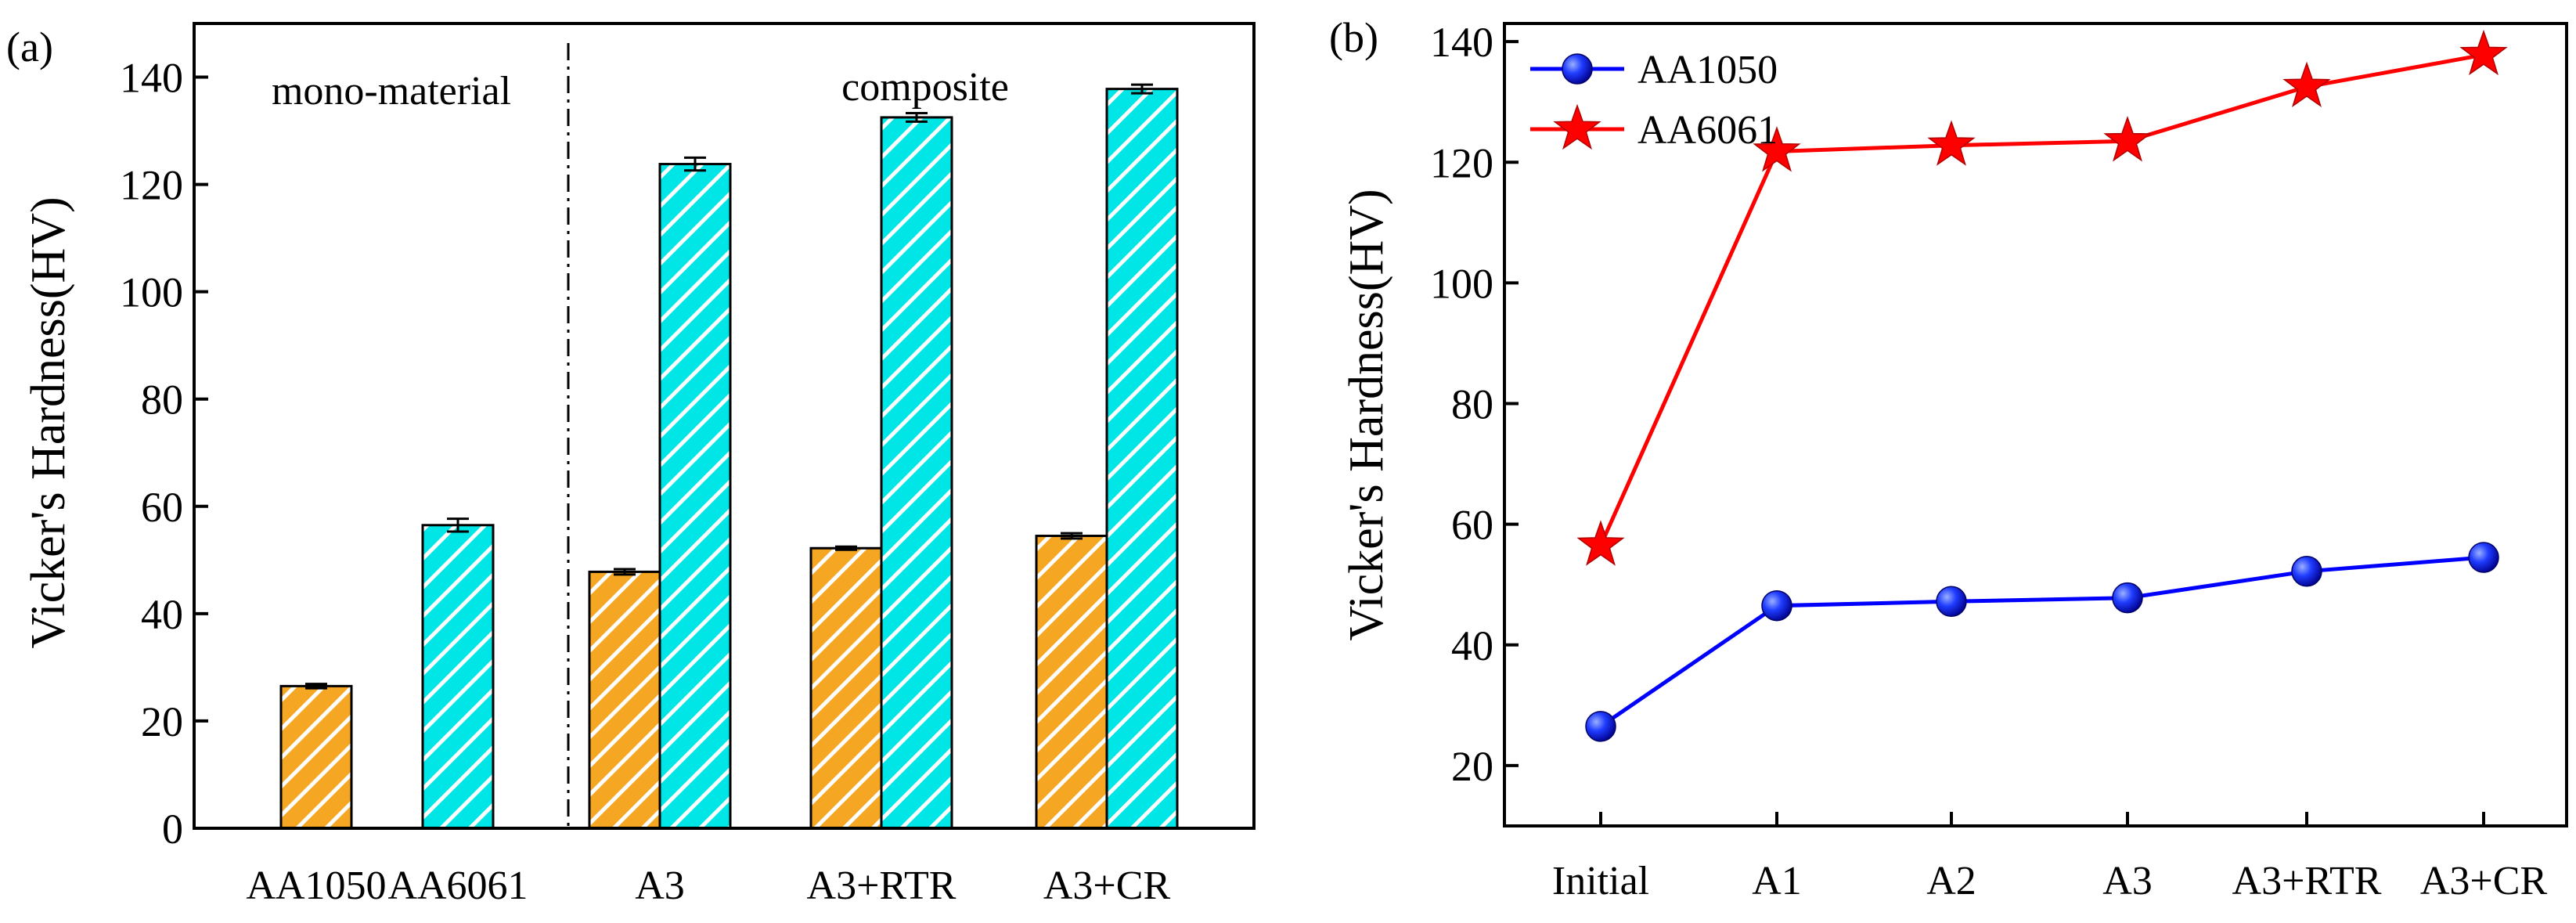  What do you see at coordinates (316, 886) in the screenshot?
I see `x-tick-label: AA1050` at bounding box center [316, 886].